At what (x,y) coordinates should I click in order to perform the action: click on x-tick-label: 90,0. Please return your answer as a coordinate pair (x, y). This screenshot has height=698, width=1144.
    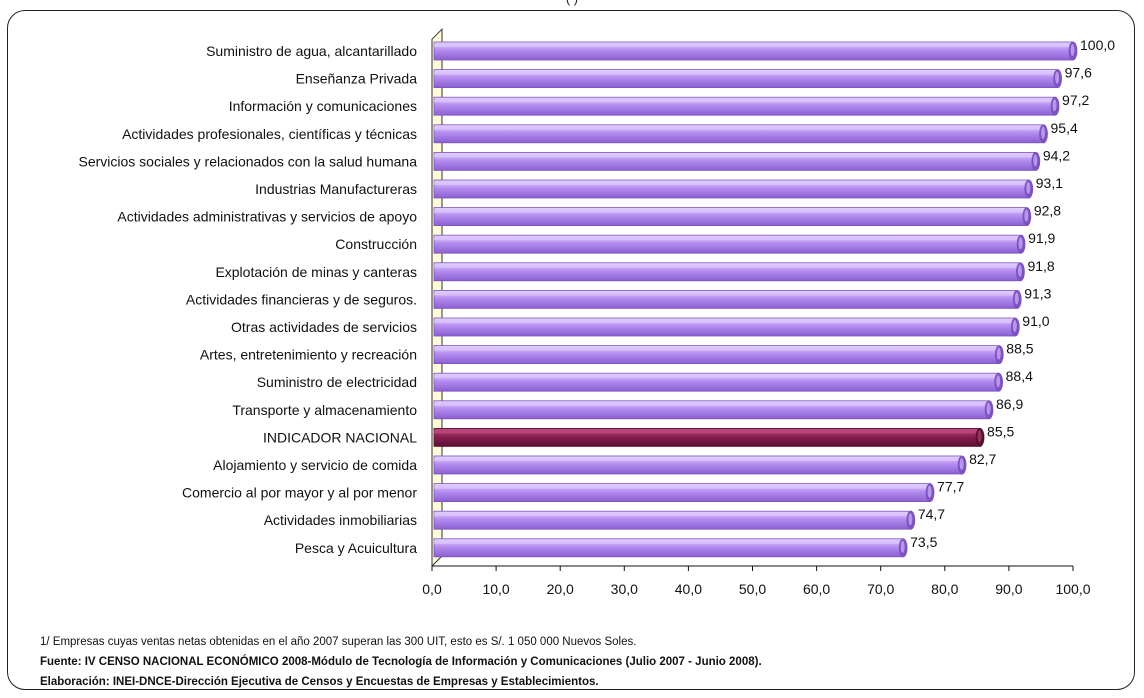
    Looking at the image, I should click on (1008, 589).